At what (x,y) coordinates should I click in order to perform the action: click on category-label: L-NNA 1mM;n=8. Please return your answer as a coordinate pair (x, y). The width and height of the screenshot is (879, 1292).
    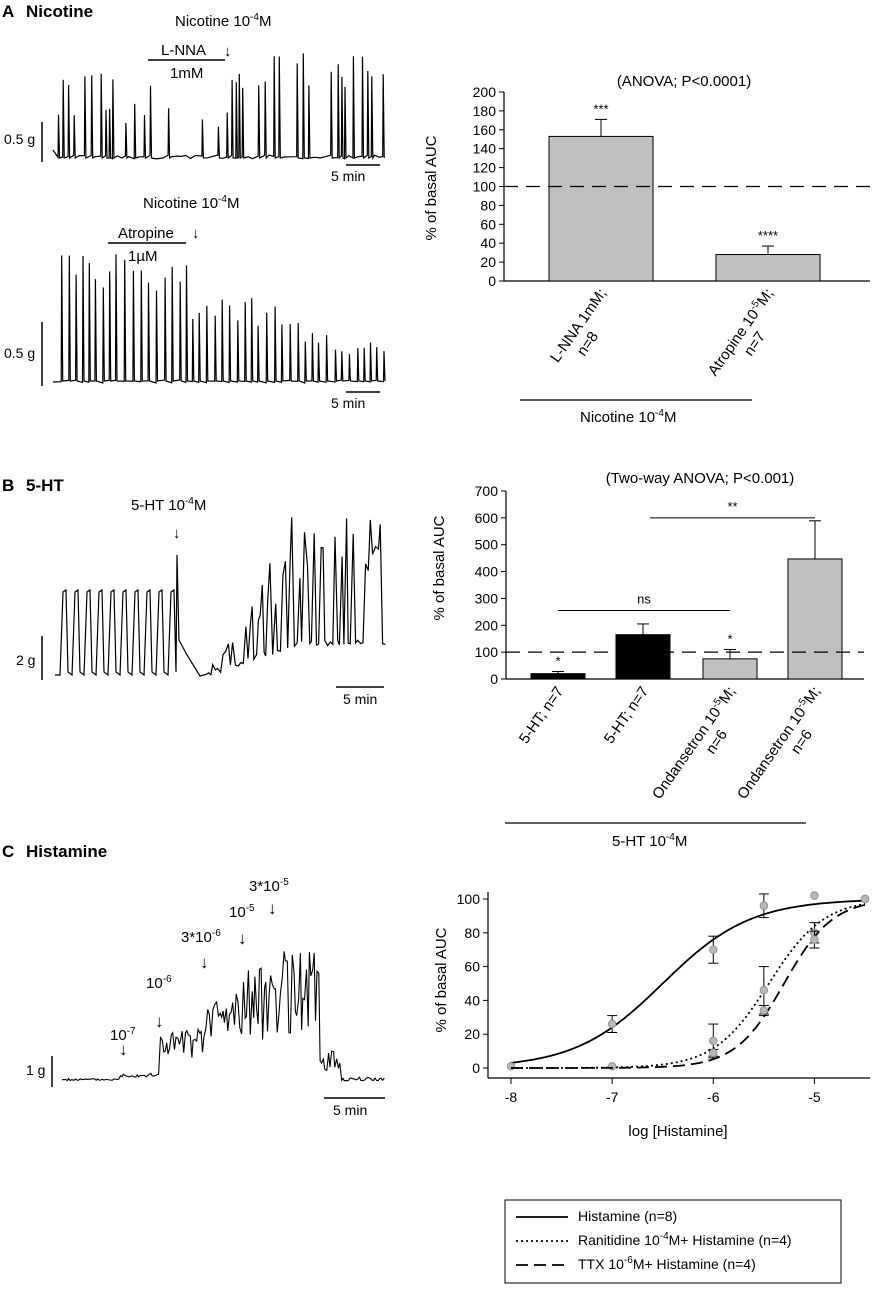
    Looking at the image, I should click on (578, 326).